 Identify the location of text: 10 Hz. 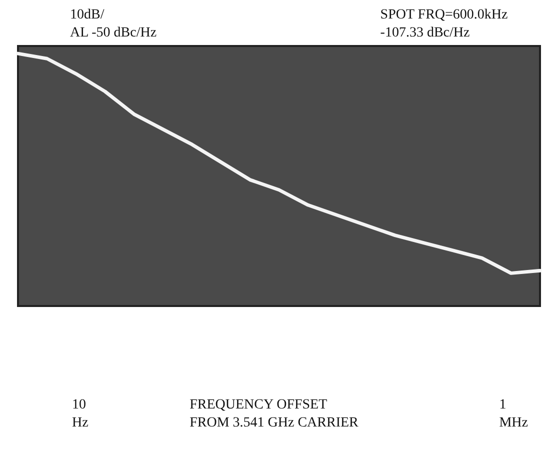
(80, 414).